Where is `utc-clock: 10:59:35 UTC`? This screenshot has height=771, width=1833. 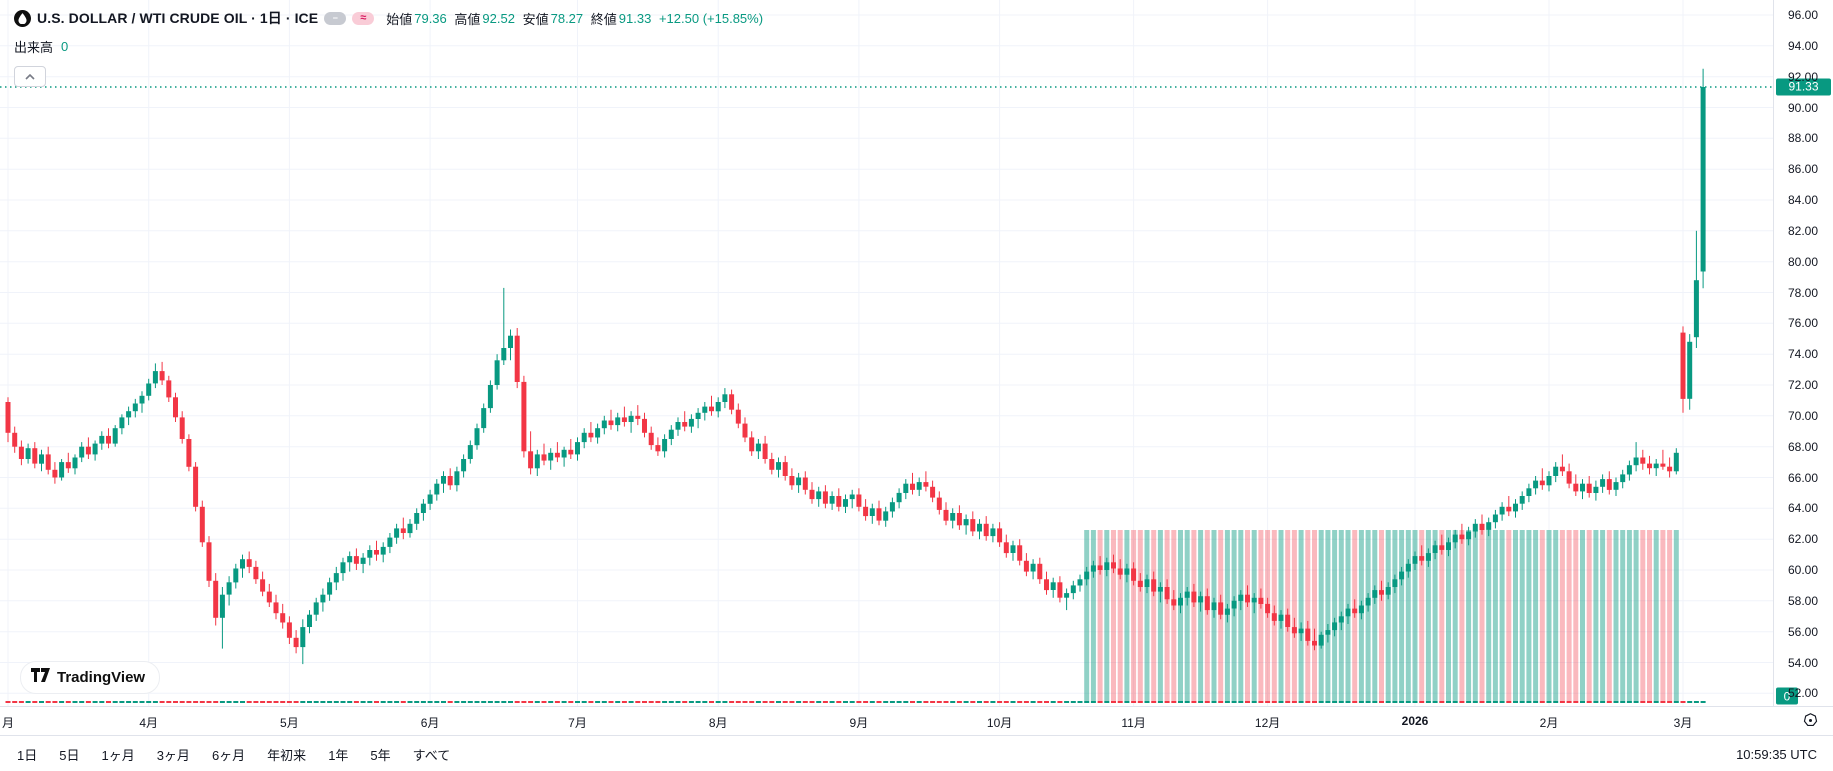
utc-clock: 10:59:35 UTC is located at coordinates (1776, 754).